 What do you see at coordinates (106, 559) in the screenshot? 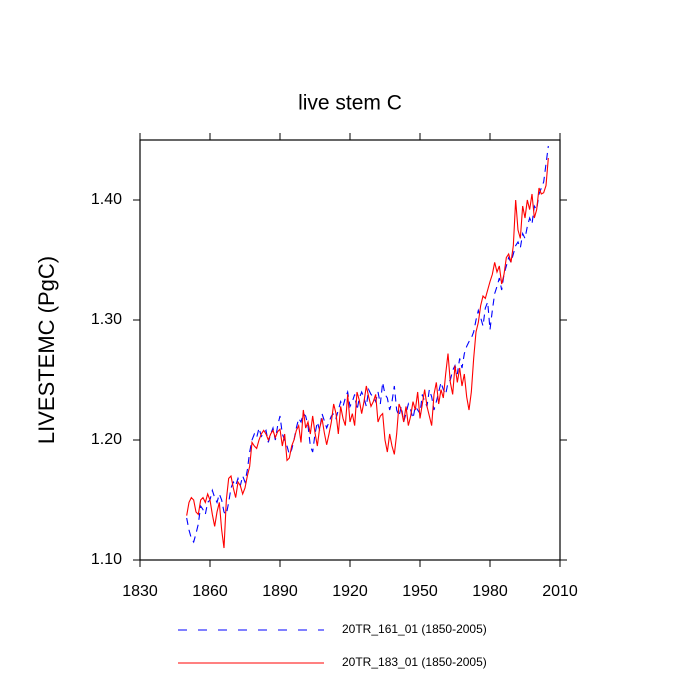
I see `y-tick-label: 1.10` at bounding box center [106, 559].